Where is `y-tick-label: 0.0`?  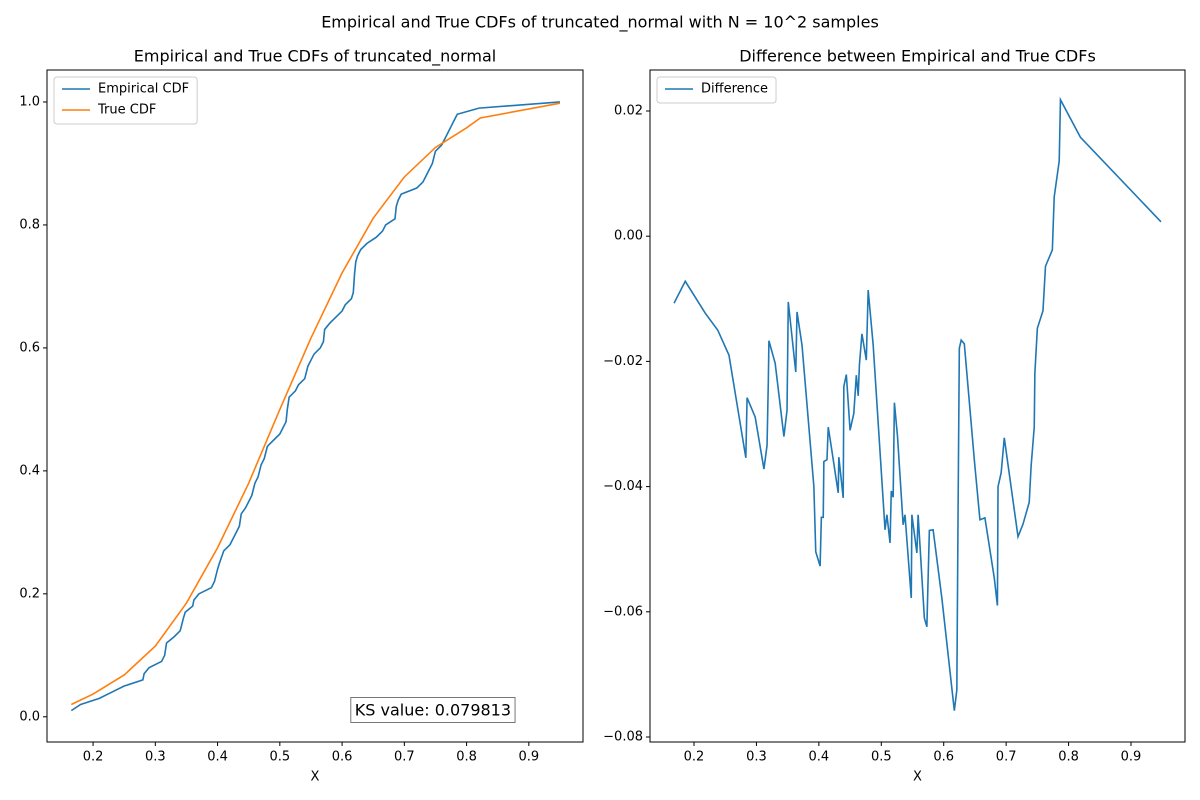
y-tick-label: 0.0 is located at coordinates (29, 716).